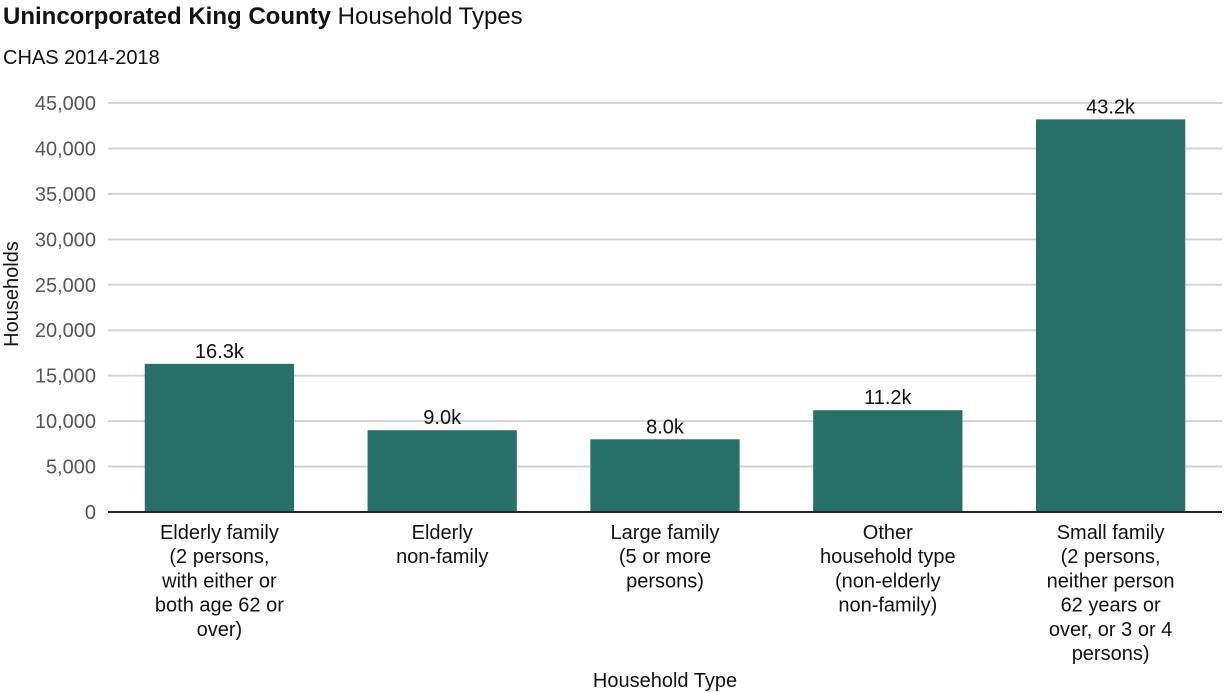 Image resolution: width=1225 pixels, height=692 pixels. What do you see at coordinates (65, 104) in the screenshot?
I see `y-tick-label: 45,000` at bounding box center [65, 104].